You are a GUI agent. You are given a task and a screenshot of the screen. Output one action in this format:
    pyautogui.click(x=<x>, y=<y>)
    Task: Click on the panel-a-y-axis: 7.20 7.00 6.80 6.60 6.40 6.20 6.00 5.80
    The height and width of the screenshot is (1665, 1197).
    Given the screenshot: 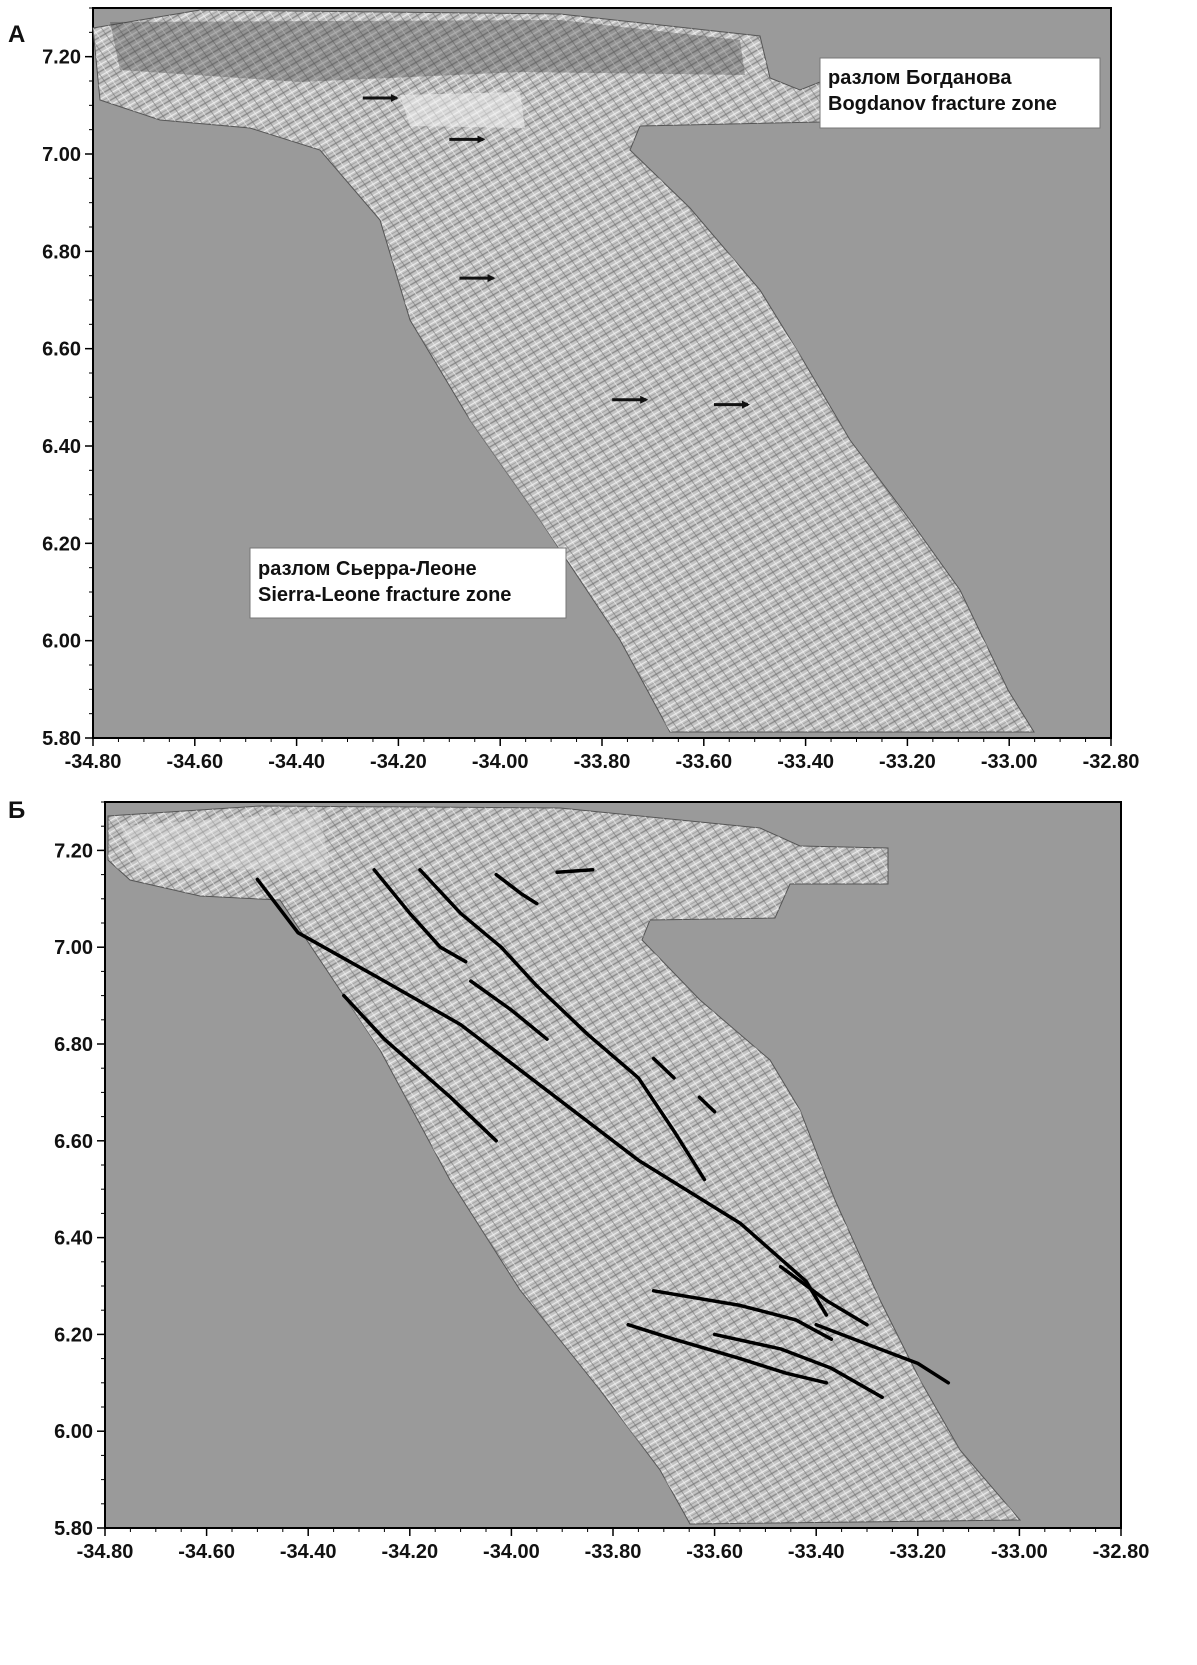 What is the action you would take?
    pyautogui.click(x=67, y=378)
    